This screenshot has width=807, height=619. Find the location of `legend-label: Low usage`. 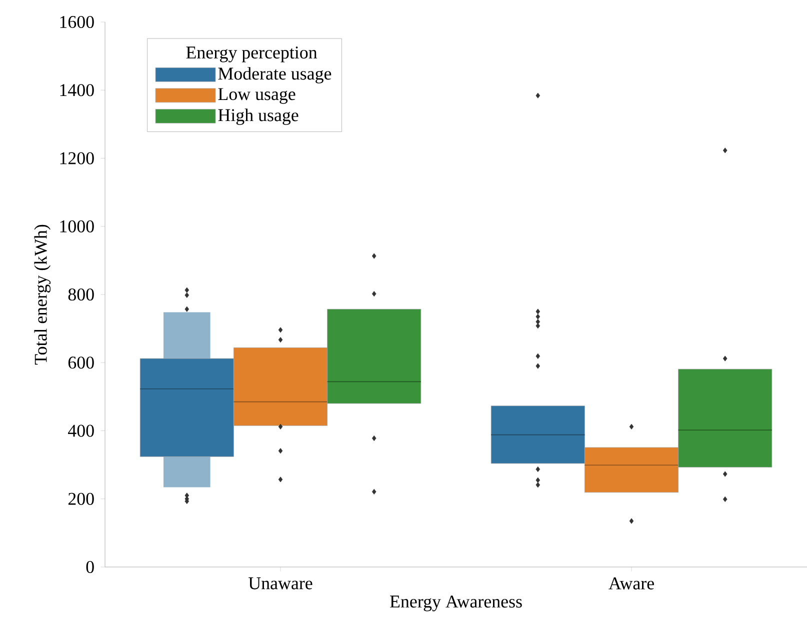

legend-label: Low usage is located at coordinates (257, 96).